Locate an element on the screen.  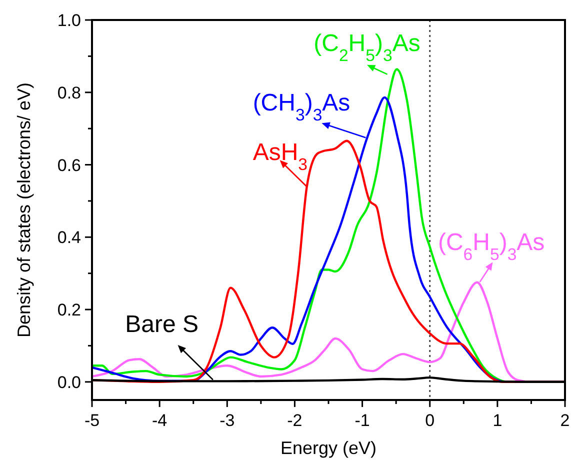
x-tick-label: -2 is located at coordinates (294, 420).